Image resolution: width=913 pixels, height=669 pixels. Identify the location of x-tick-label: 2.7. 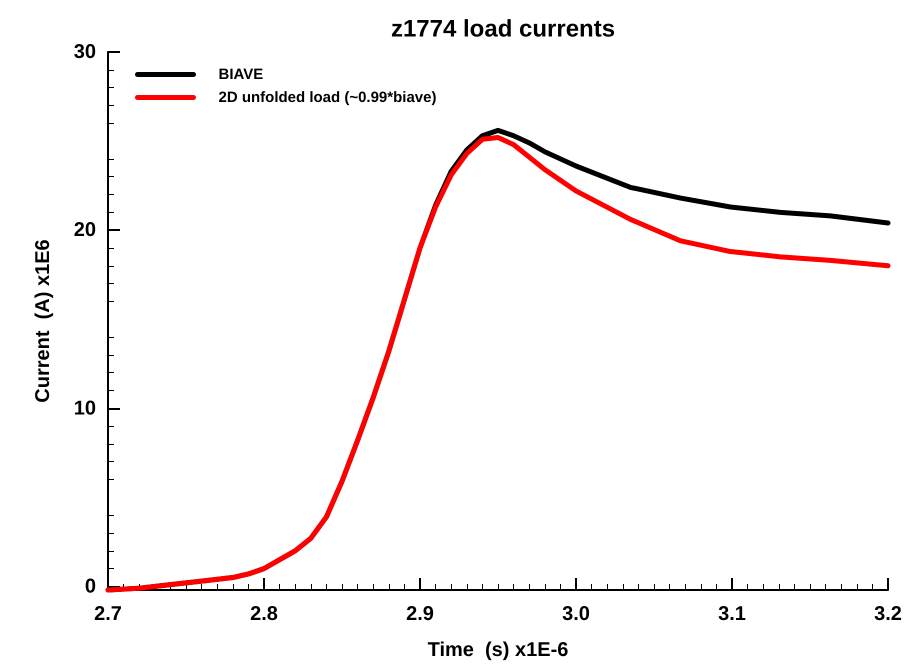
(108, 614).